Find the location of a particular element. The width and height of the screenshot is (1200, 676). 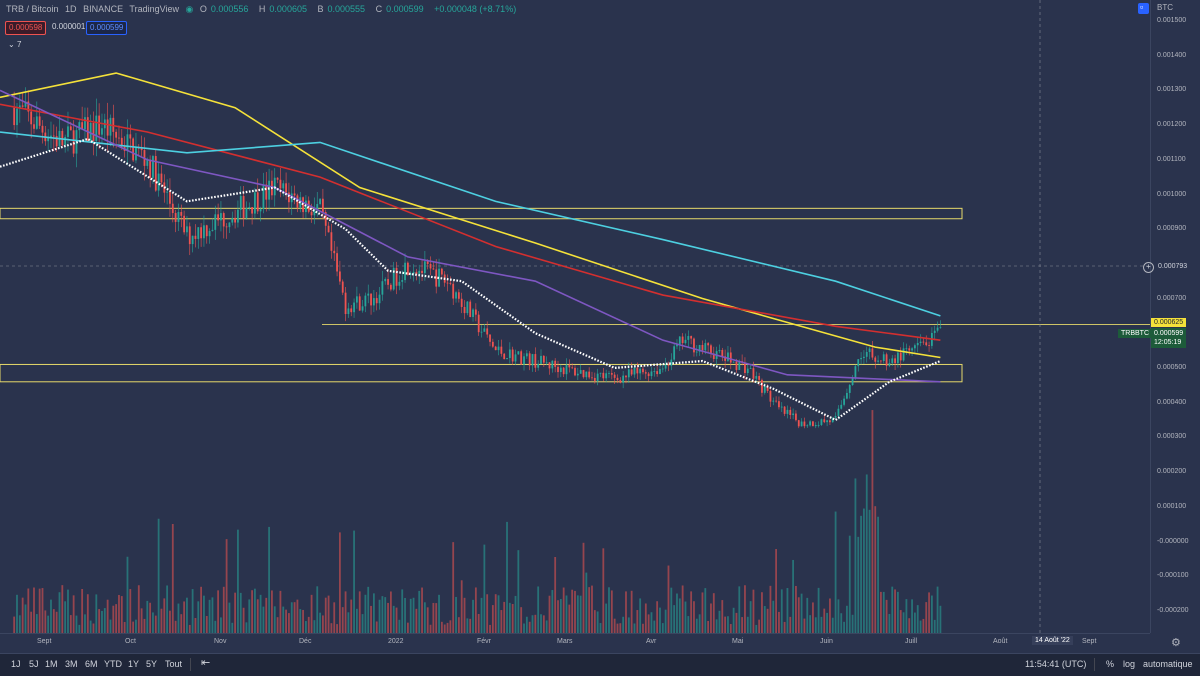

auto-scale-toggle: automatique is located at coordinates (1168, 664).